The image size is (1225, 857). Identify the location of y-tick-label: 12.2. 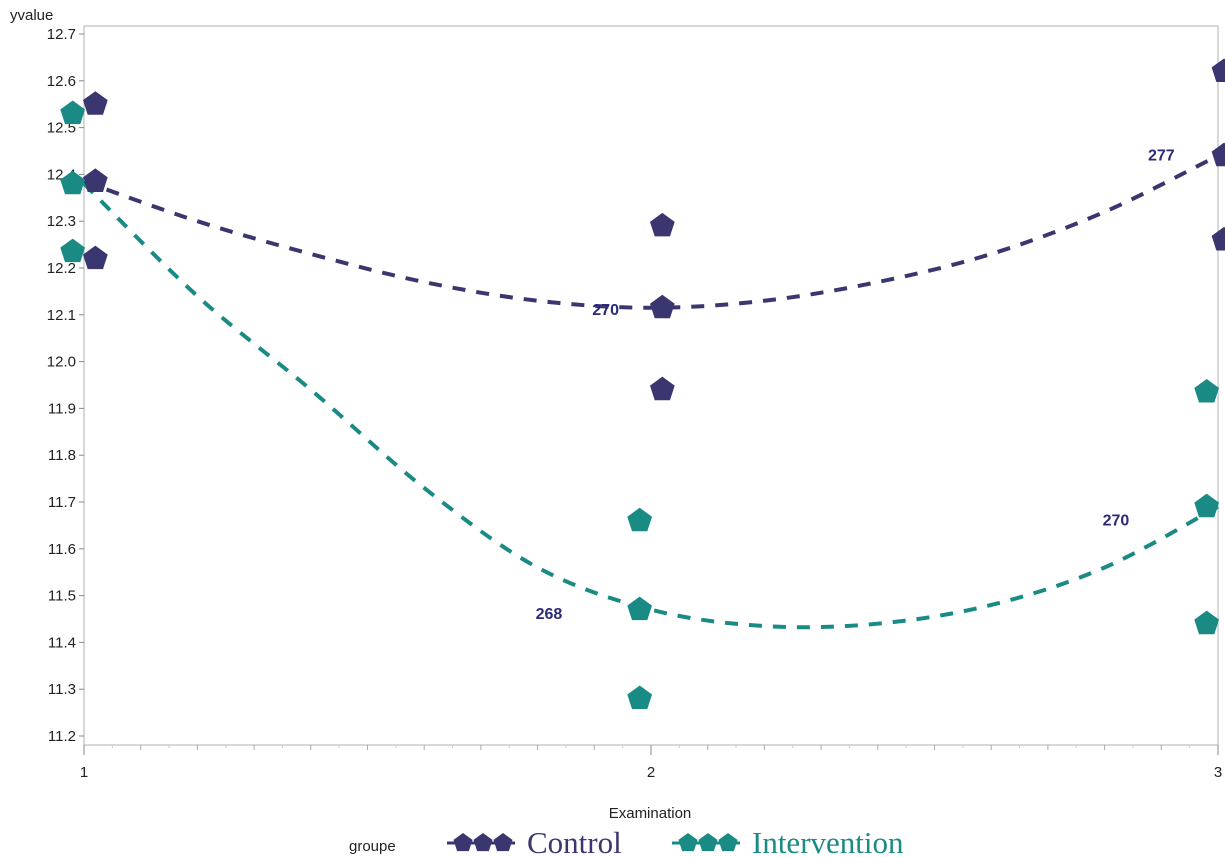
(61, 268).